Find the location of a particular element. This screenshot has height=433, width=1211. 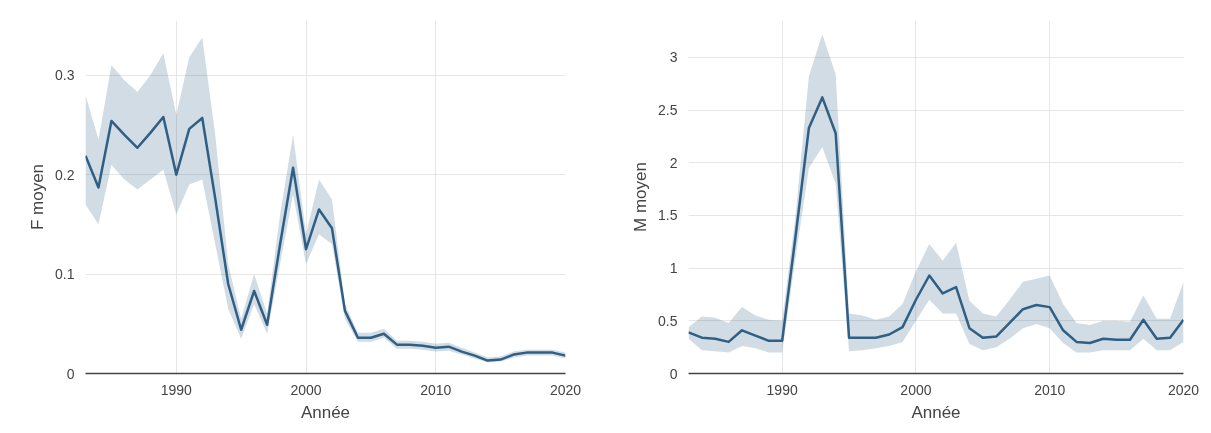

y-tick-label: 0.3 is located at coordinates (65, 75).